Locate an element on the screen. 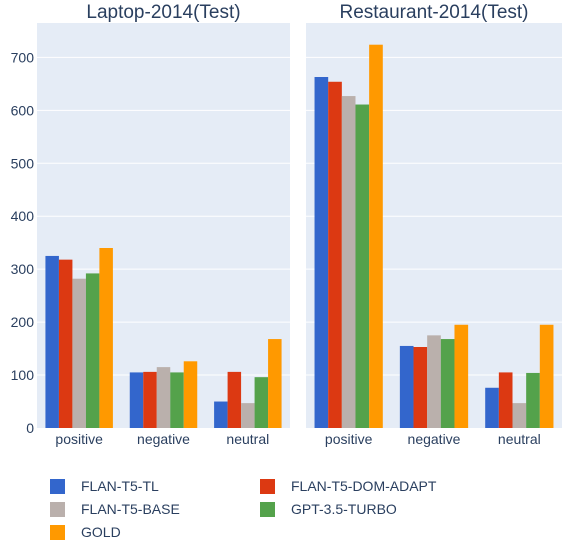  legend-item-gpt-3-5-turbo: GPT-3.5-TURBO is located at coordinates (328, 509).